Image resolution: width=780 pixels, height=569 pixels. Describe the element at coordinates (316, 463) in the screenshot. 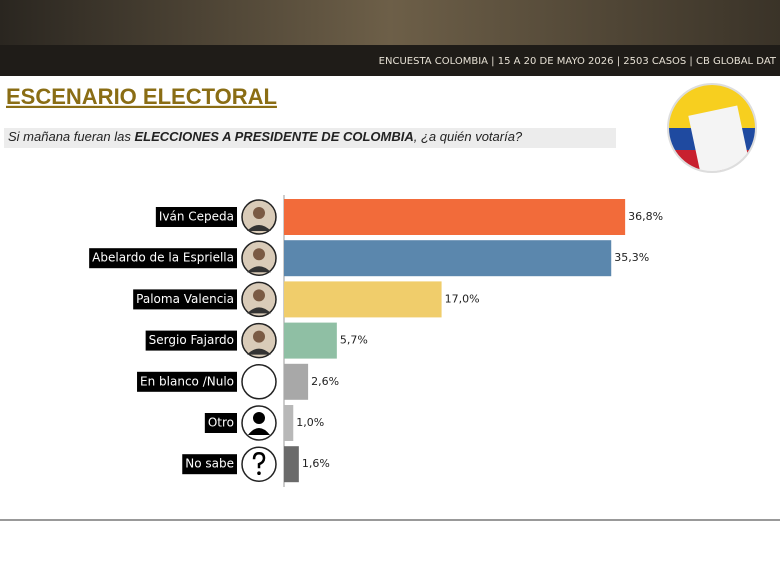

I see `value-label: 1,6%` at that location.